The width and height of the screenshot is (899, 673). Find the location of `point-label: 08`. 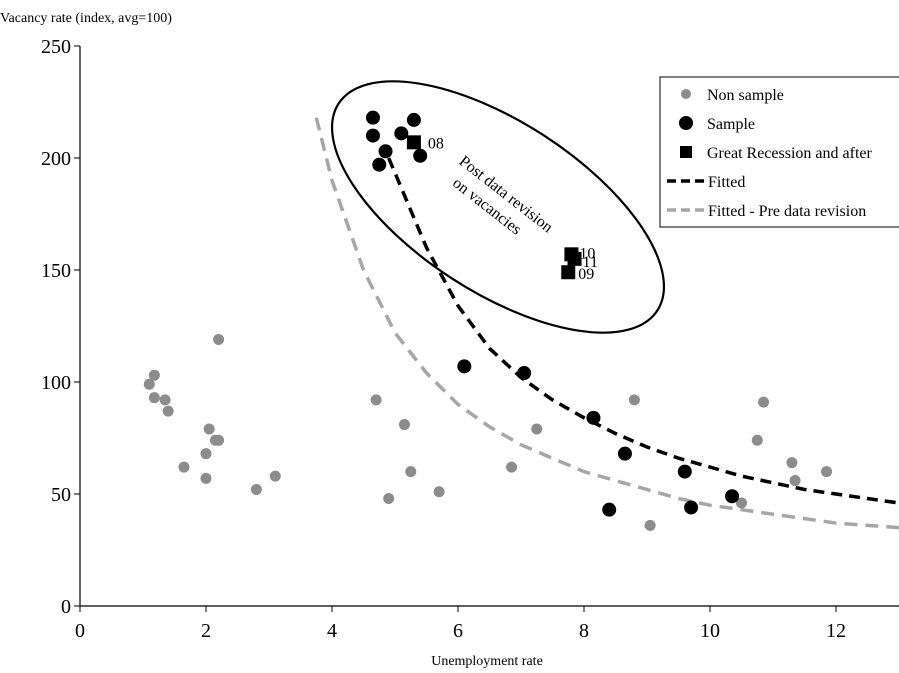

point-label: 08 is located at coordinates (436, 143).